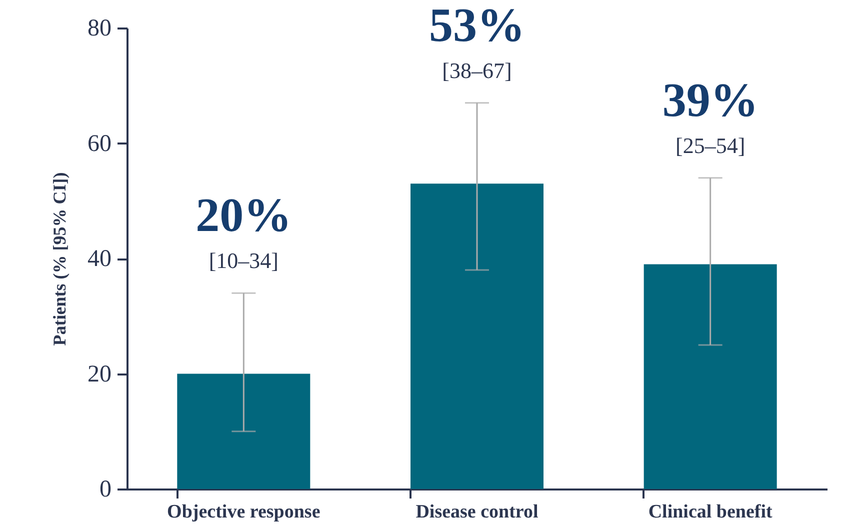  What do you see at coordinates (60, 259) in the screenshot?
I see `y-axis-title: Patients (% [95% CI])` at bounding box center [60, 259].